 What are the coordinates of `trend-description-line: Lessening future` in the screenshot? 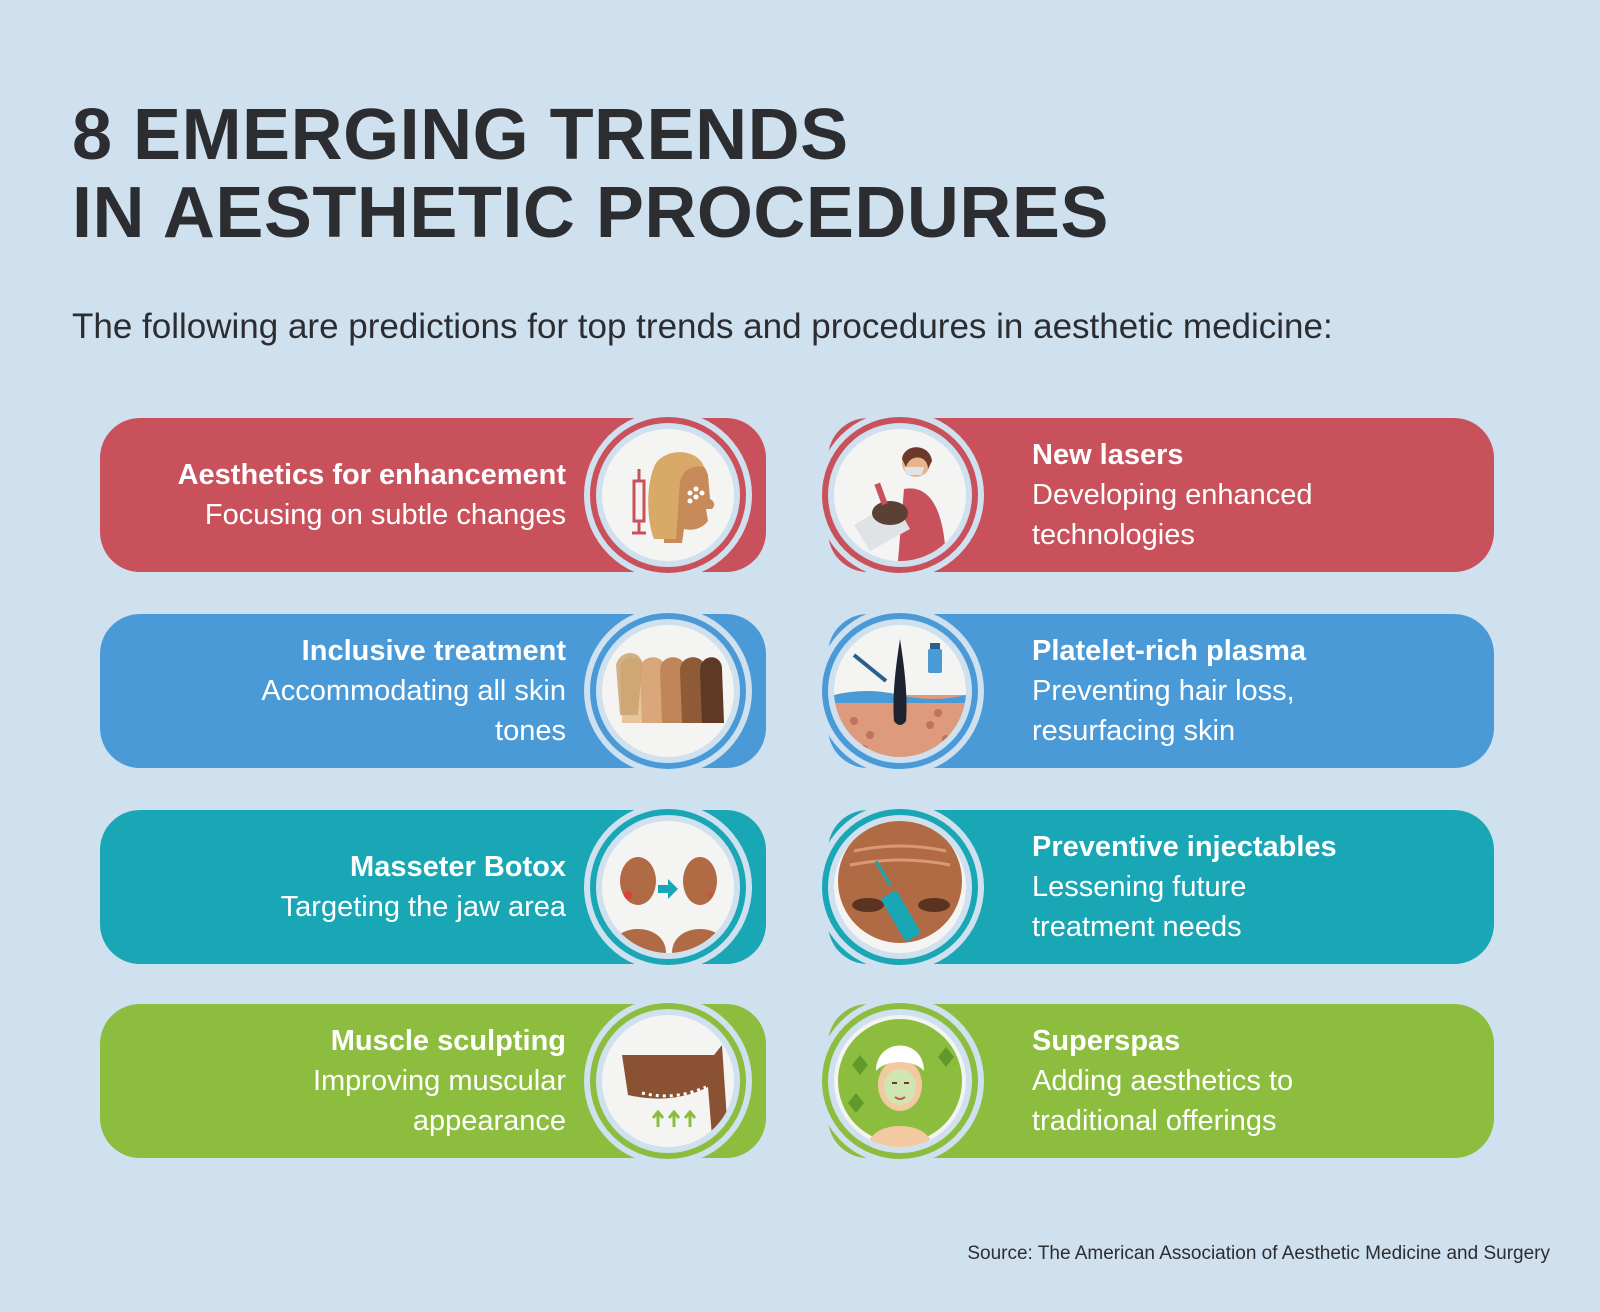 It's located at (1139, 887).